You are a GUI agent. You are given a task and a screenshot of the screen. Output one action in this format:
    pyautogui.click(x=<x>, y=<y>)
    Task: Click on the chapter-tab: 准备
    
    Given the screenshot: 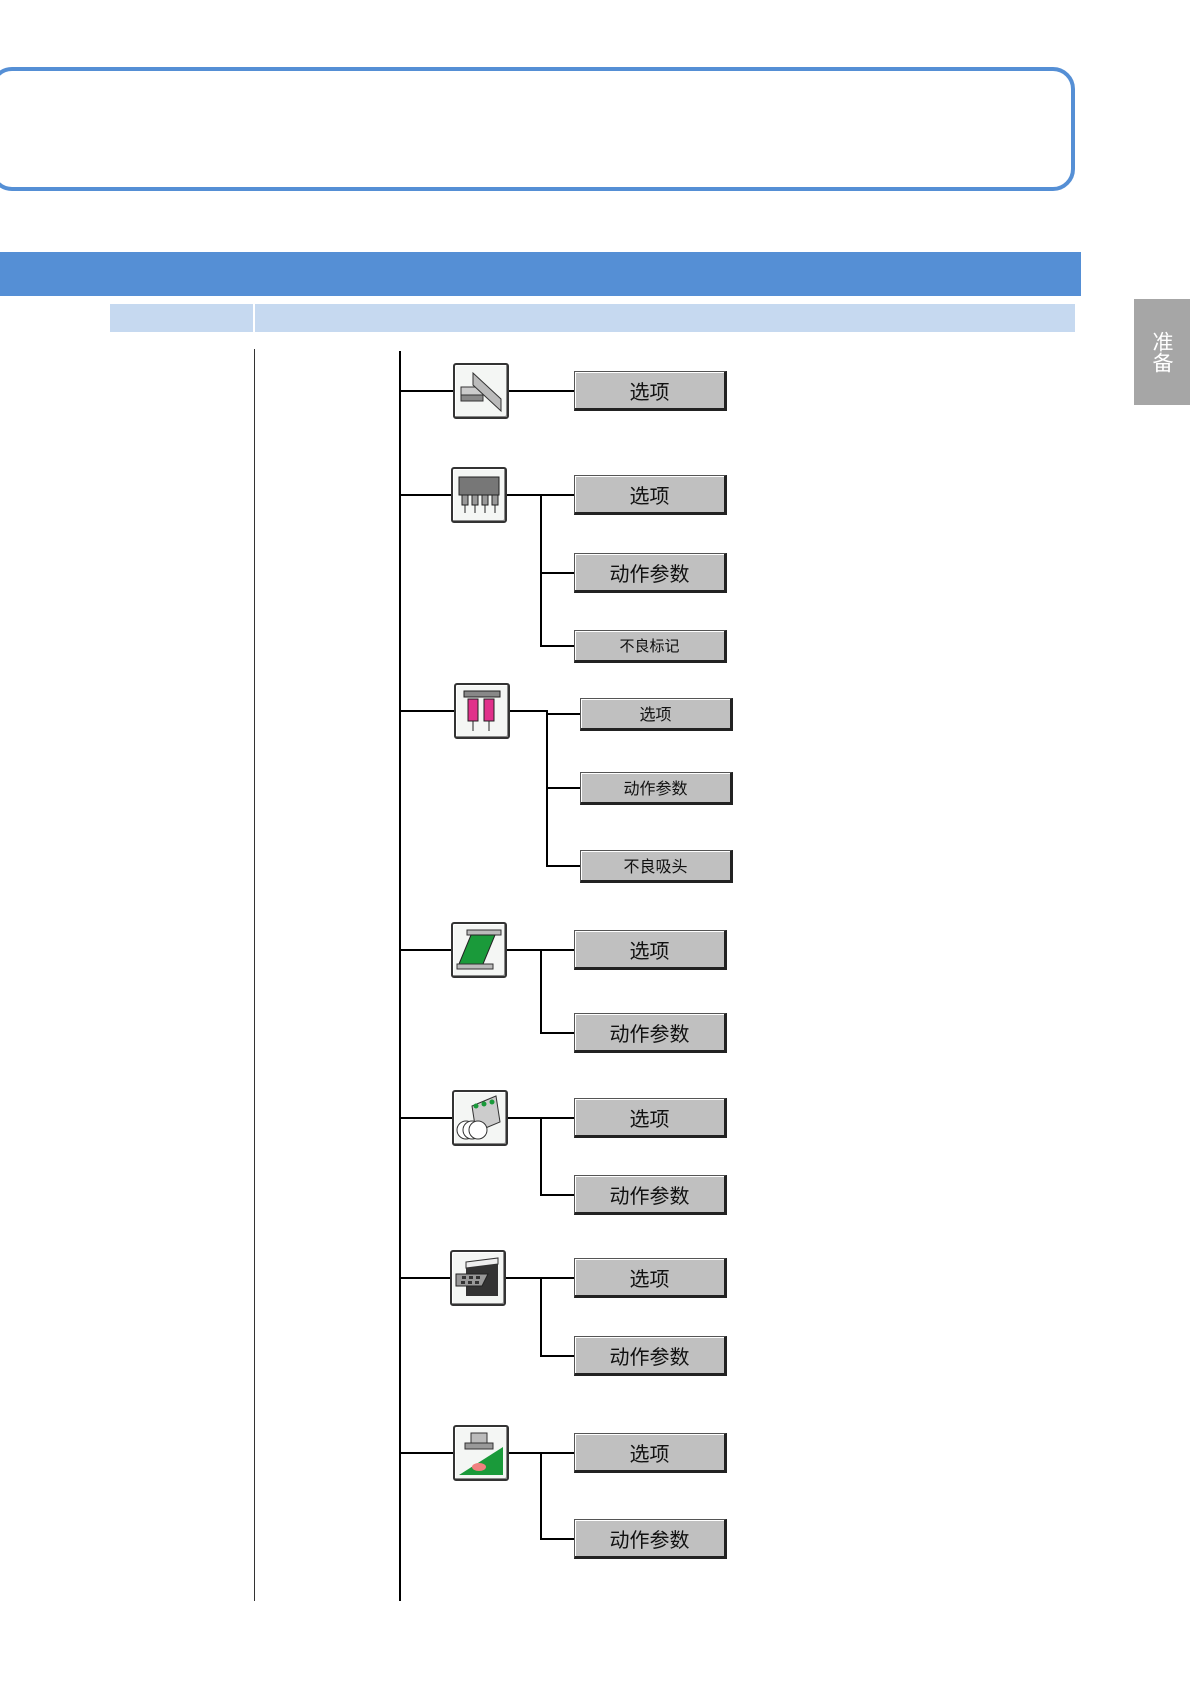 What is the action you would take?
    pyautogui.click(x=1162, y=352)
    